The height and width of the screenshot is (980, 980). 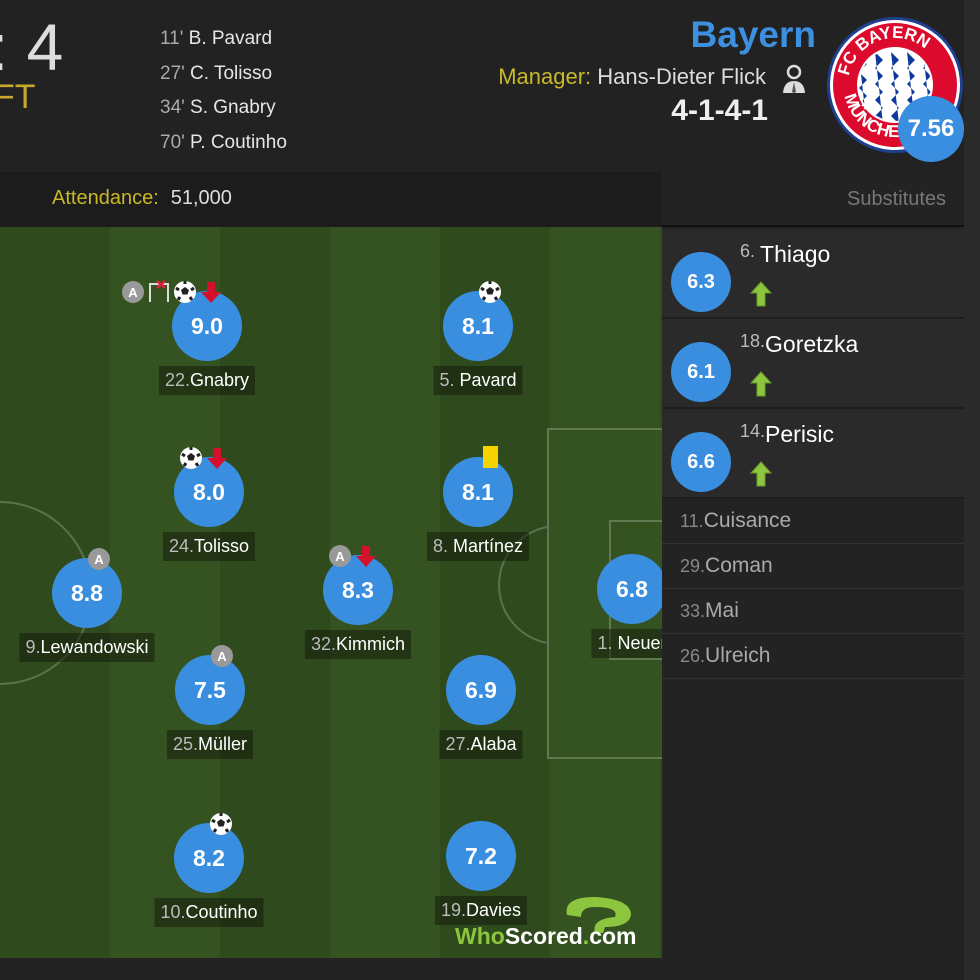 I want to click on whoscored-logo: WhoScored.com, so click(x=545, y=923).